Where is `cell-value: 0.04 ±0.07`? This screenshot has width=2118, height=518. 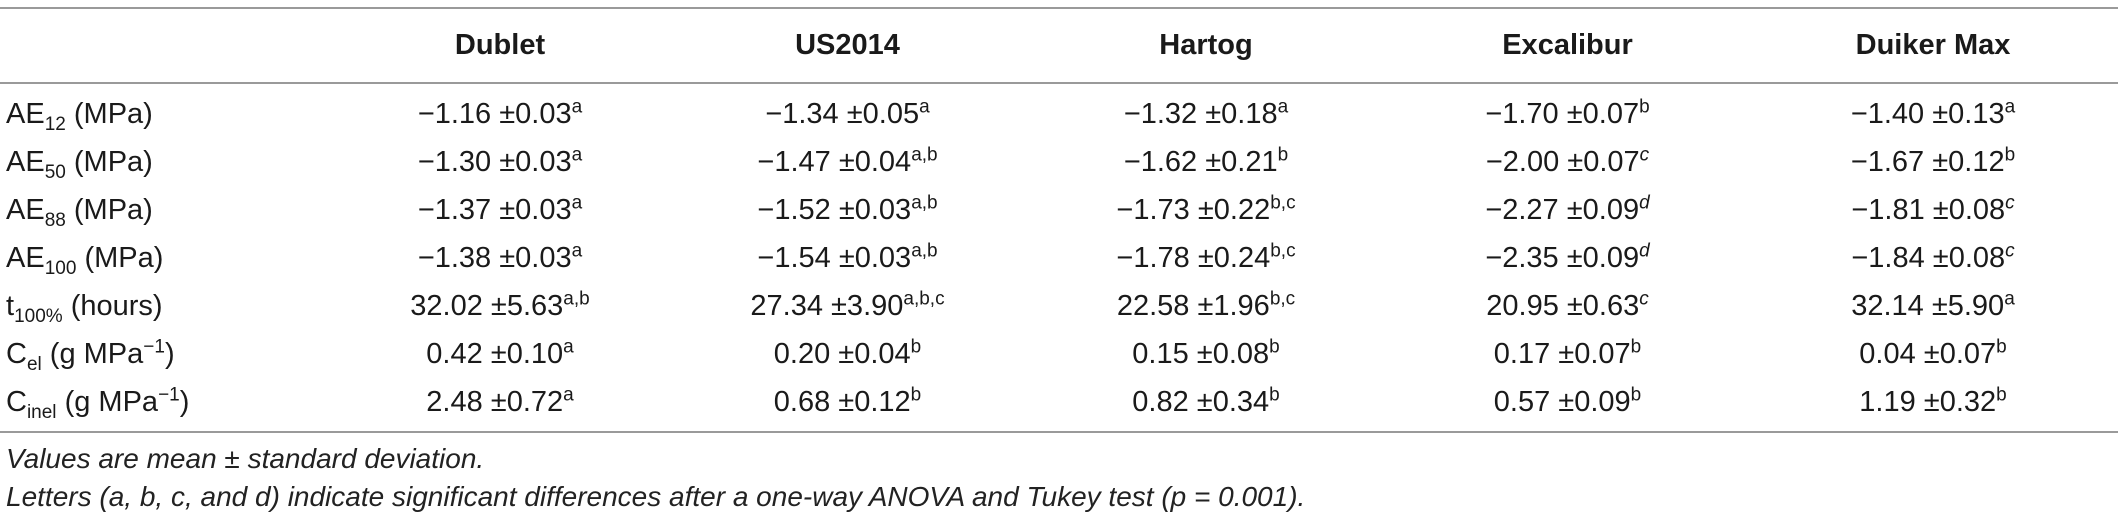
cell-value: 0.04 ±0.07 is located at coordinates (1928, 353).